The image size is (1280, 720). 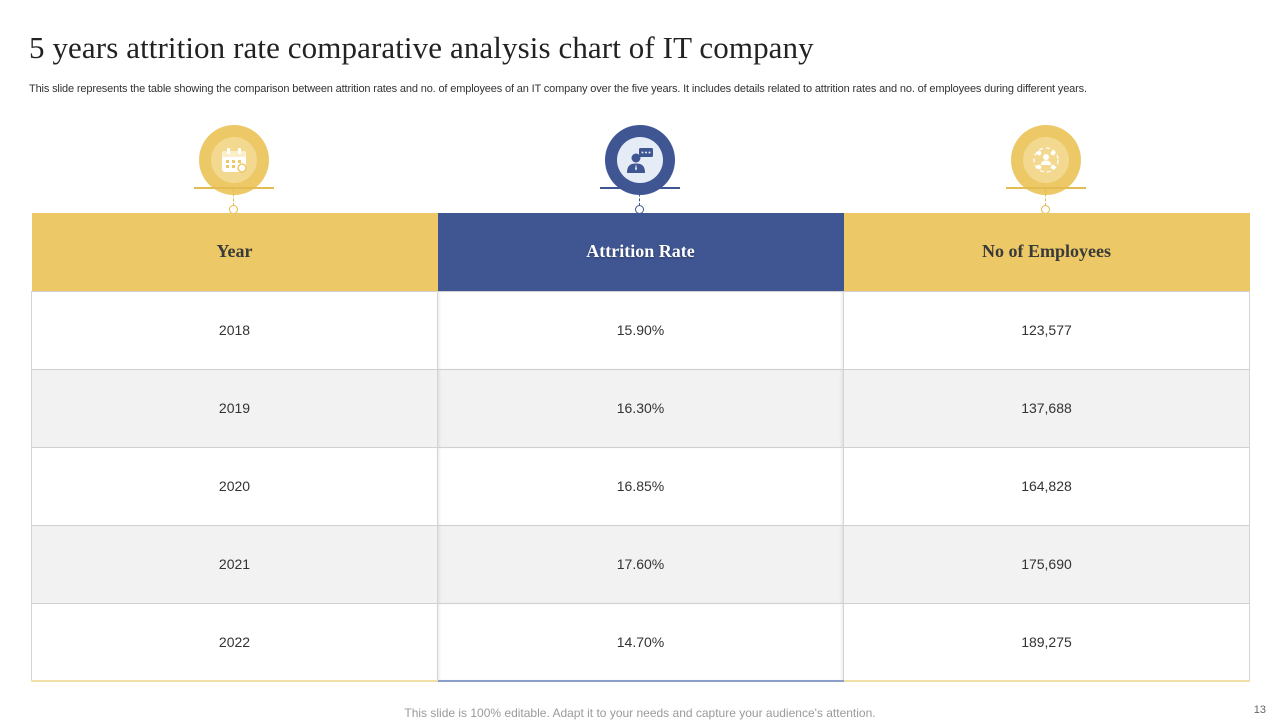 I want to click on employees-cell: 175,690, so click(x=1046, y=563).